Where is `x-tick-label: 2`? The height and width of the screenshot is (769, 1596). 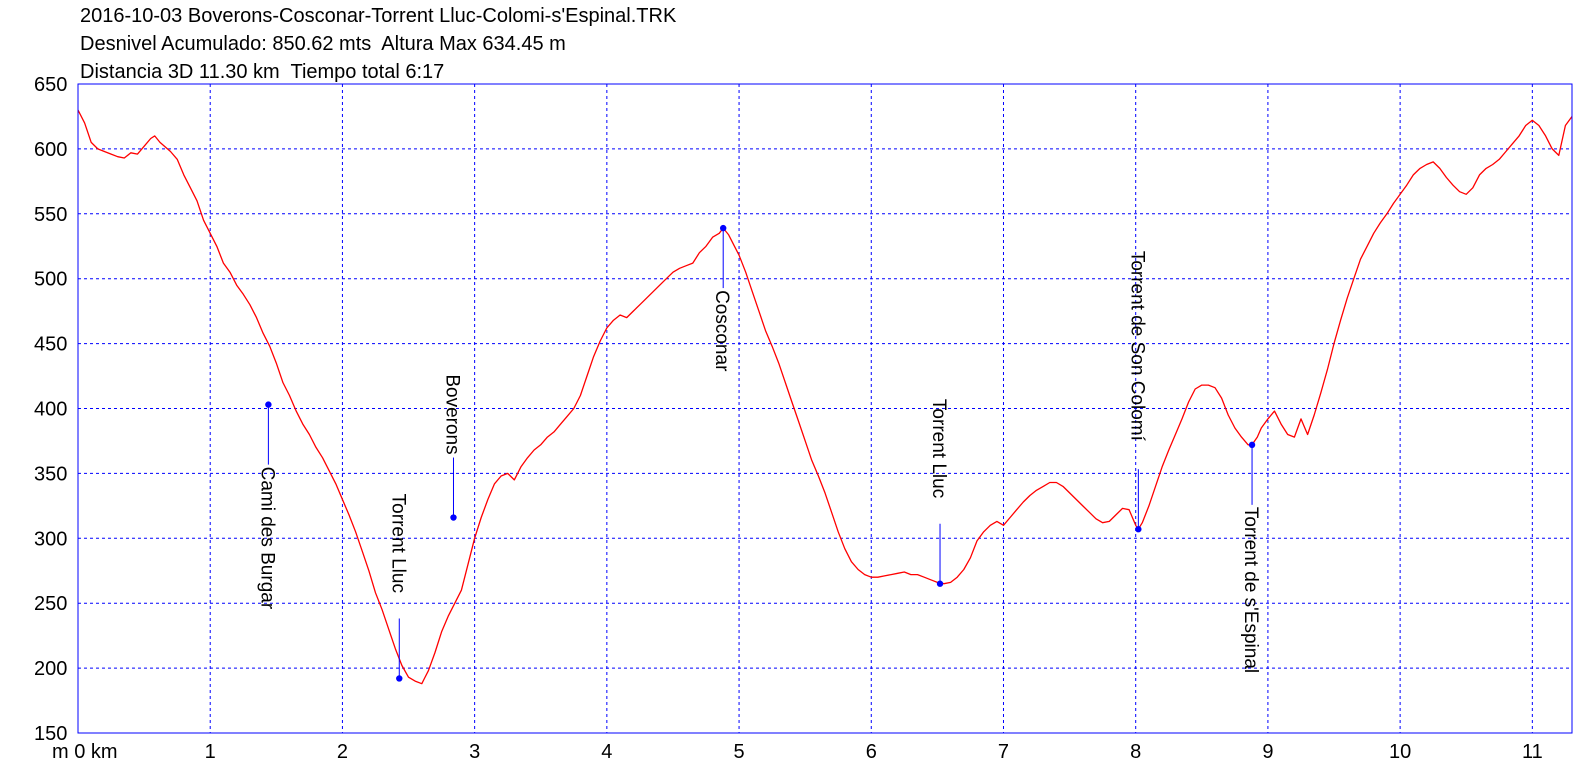
x-tick-label: 2 is located at coordinates (342, 752).